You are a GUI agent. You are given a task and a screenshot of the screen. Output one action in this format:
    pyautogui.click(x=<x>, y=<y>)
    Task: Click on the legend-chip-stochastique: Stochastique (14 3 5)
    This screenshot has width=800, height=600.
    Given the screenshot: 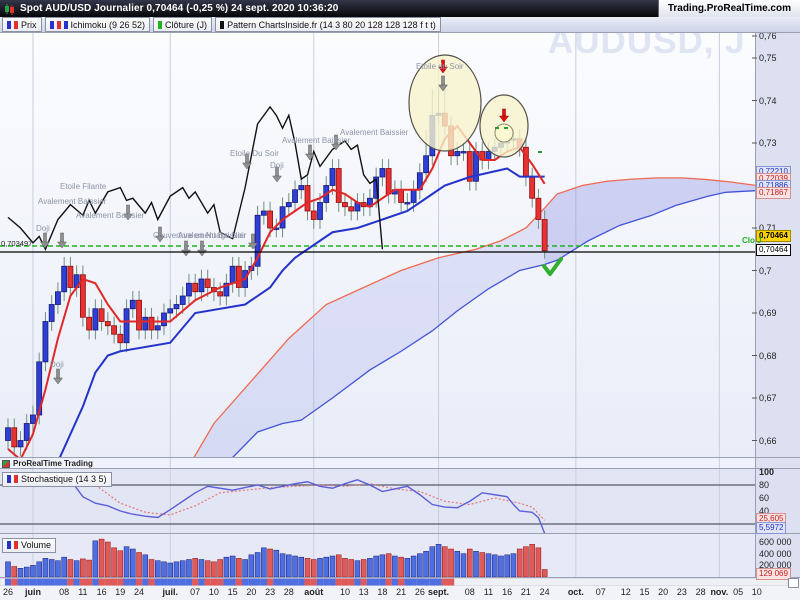 What is the action you would take?
    pyautogui.click(x=57, y=479)
    